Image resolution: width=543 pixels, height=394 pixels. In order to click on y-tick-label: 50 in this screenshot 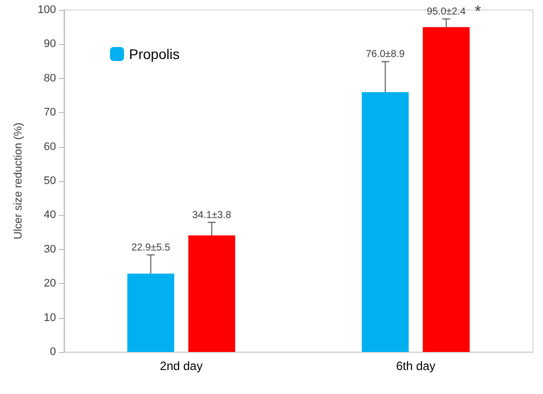, I will do `click(50, 181)`.